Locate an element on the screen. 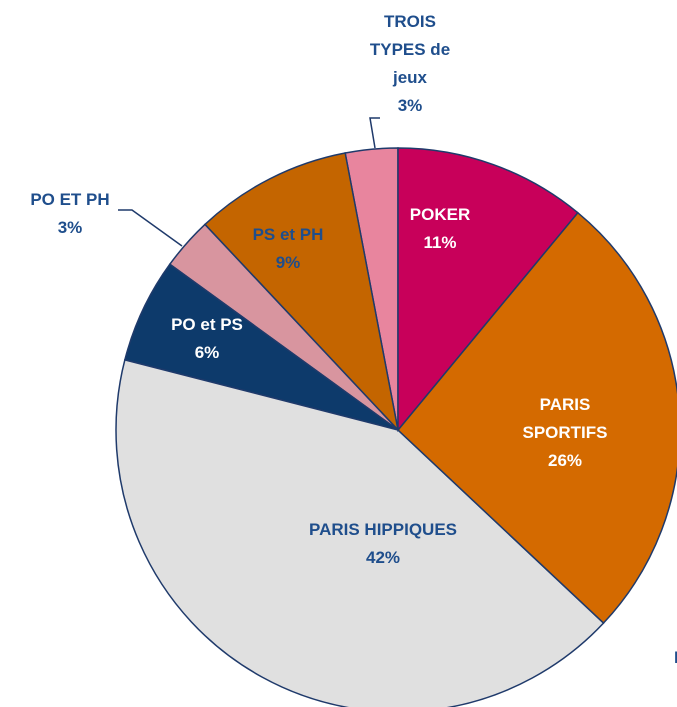  value-label: 42% is located at coordinates (383, 557).